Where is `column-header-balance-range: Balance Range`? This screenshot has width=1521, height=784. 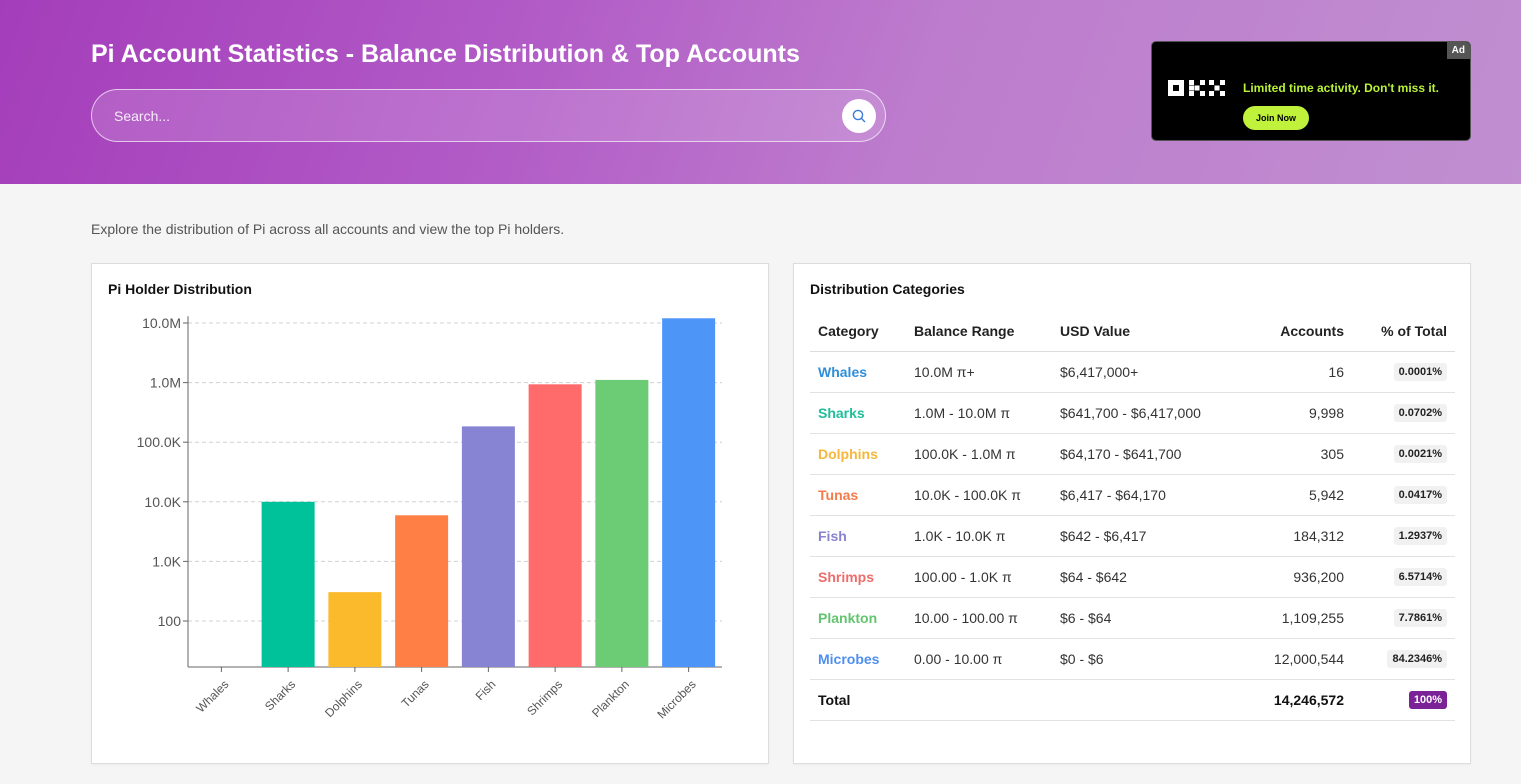 column-header-balance-range: Balance Range is located at coordinates (979, 332).